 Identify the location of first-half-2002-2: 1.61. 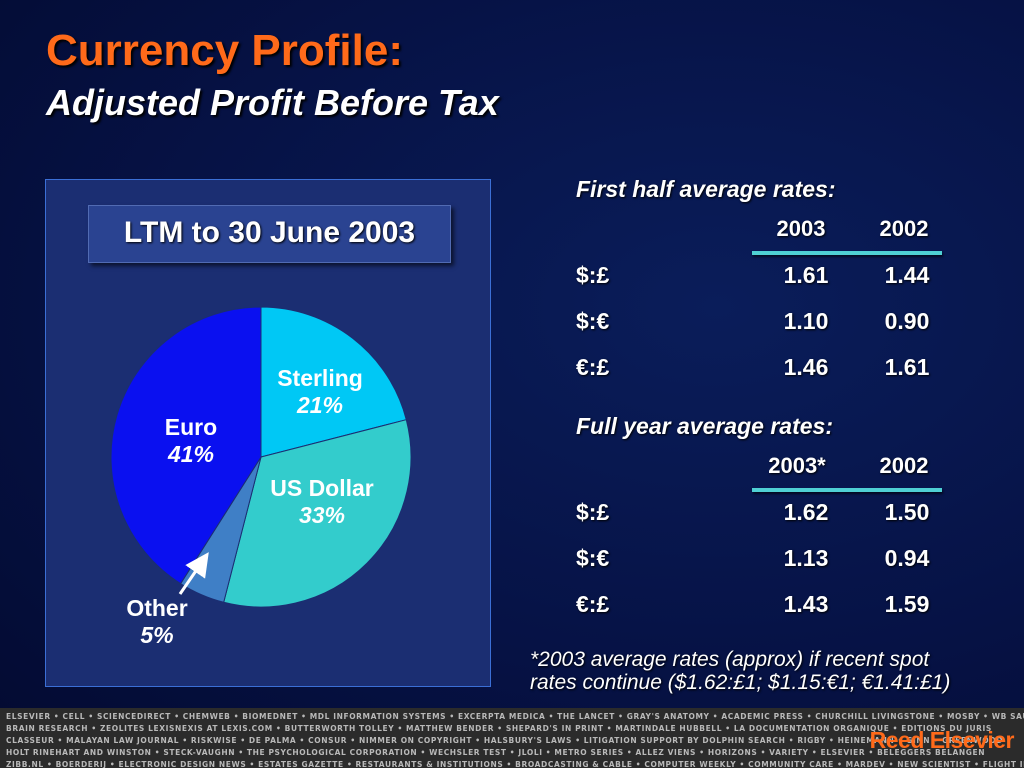
(907, 367).